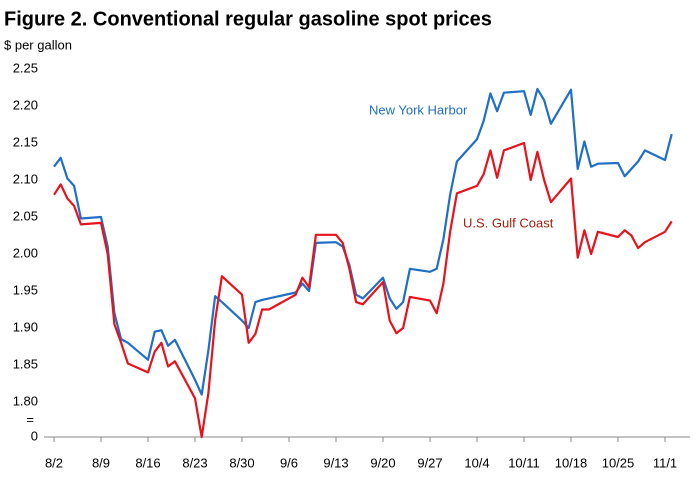 This screenshot has width=700, height=479. I want to click on y-tick-label: 2.20, so click(25, 104).